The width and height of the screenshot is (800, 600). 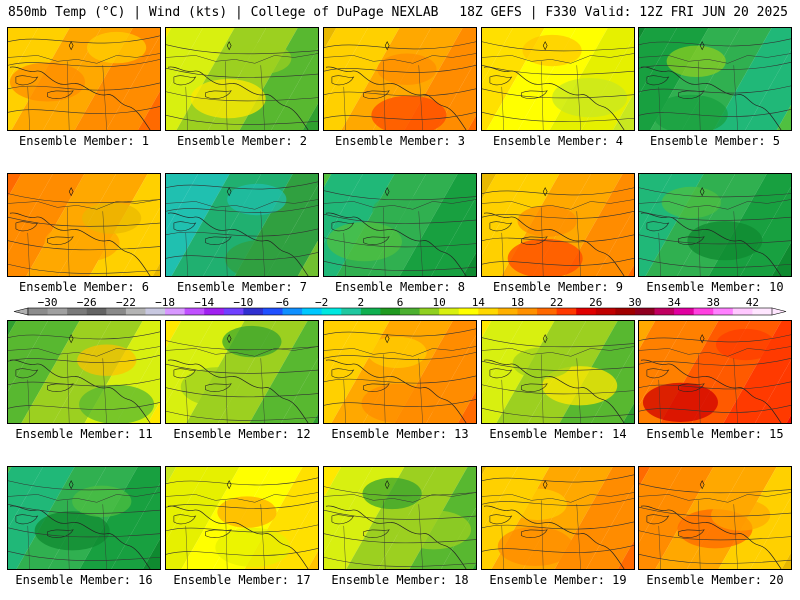 I want to click on ensemble-member-label: Ensemble Member: 19, so click(x=558, y=580).